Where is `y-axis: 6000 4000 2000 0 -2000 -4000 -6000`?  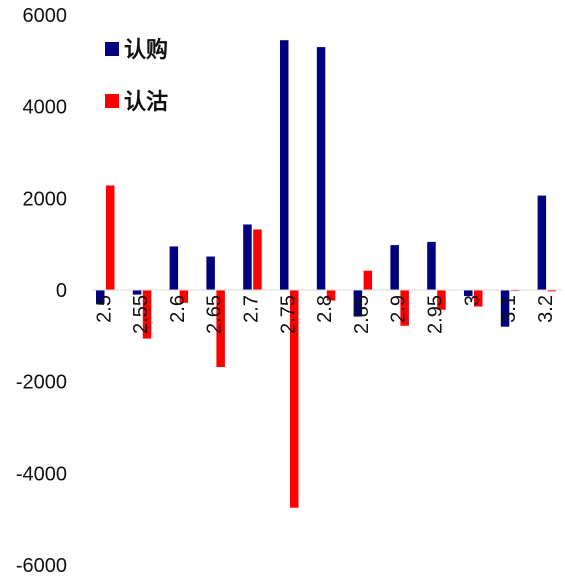 y-axis: 6000 4000 2000 0 -2000 -4000 -6000 is located at coordinates (41, 290).